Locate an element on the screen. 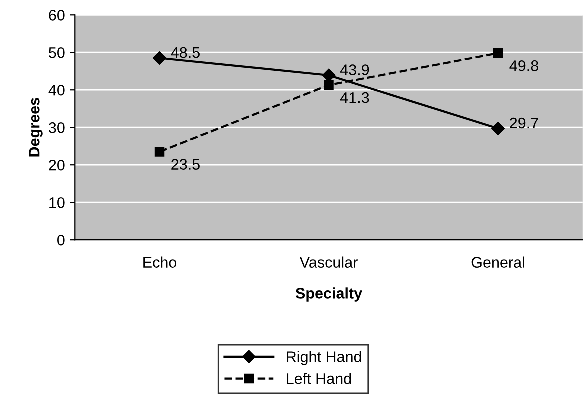  y-tick-label: 50 is located at coordinates (57, 52).